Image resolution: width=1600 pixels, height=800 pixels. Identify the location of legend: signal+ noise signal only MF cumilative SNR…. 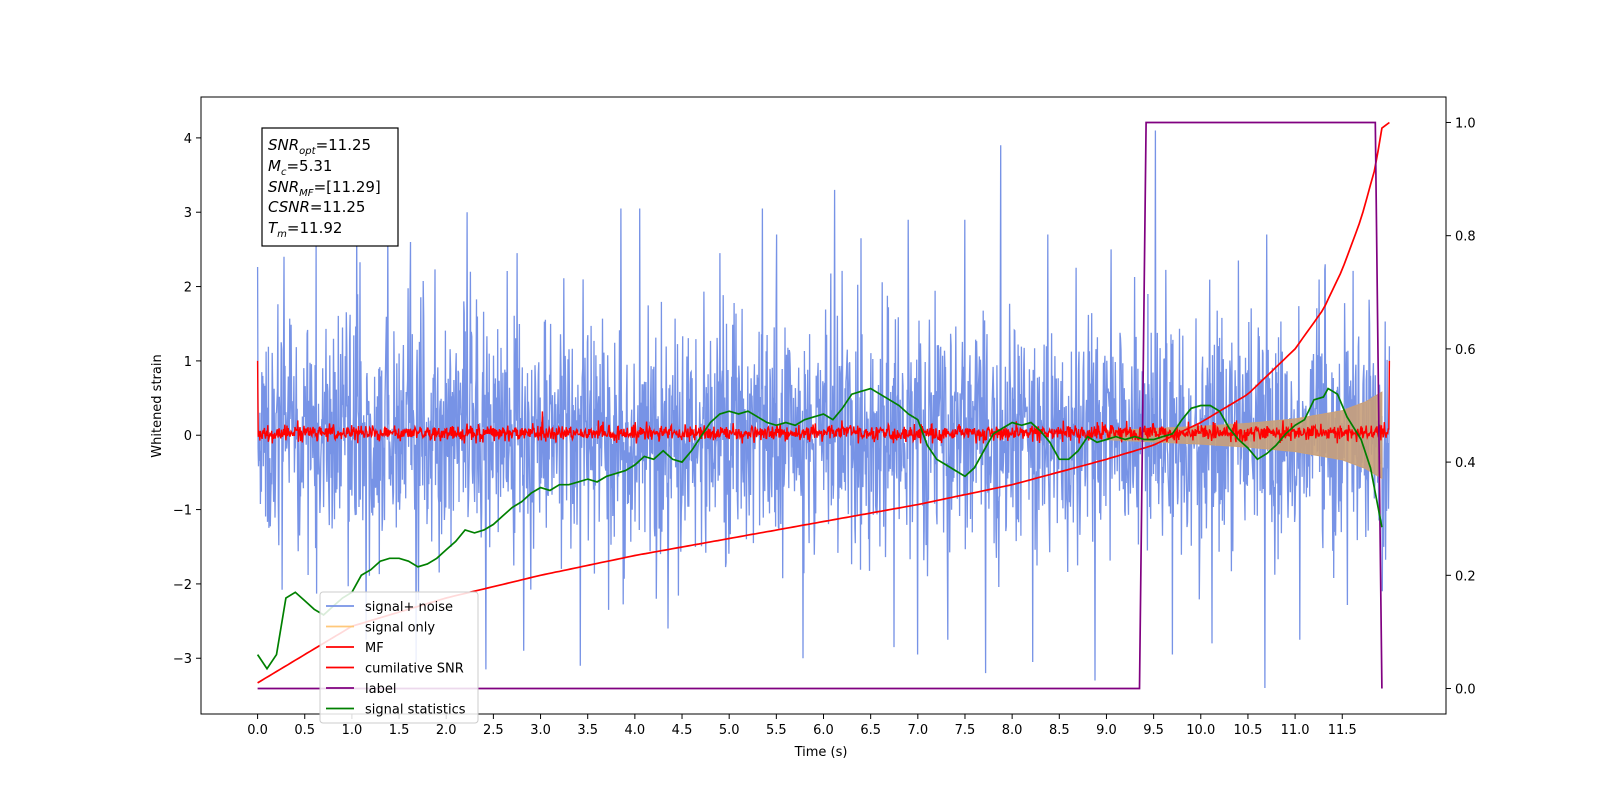
(399, 657).